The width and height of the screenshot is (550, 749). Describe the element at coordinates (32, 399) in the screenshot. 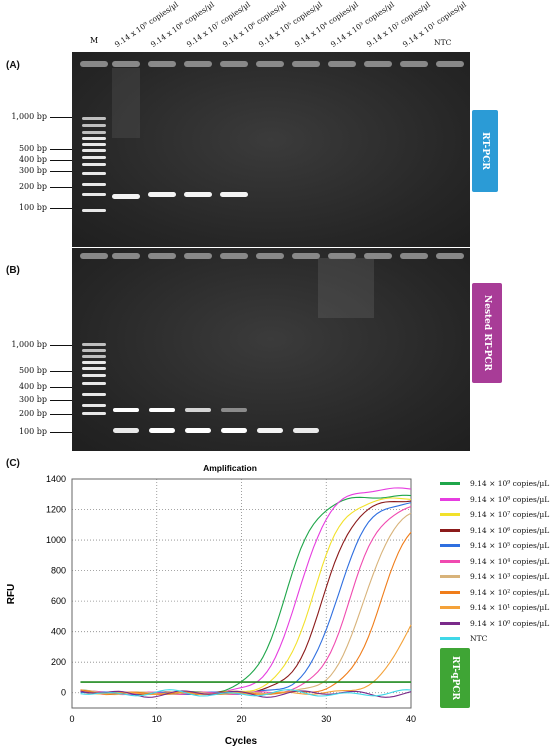

I see `bp-label: 300 bp` at that location.